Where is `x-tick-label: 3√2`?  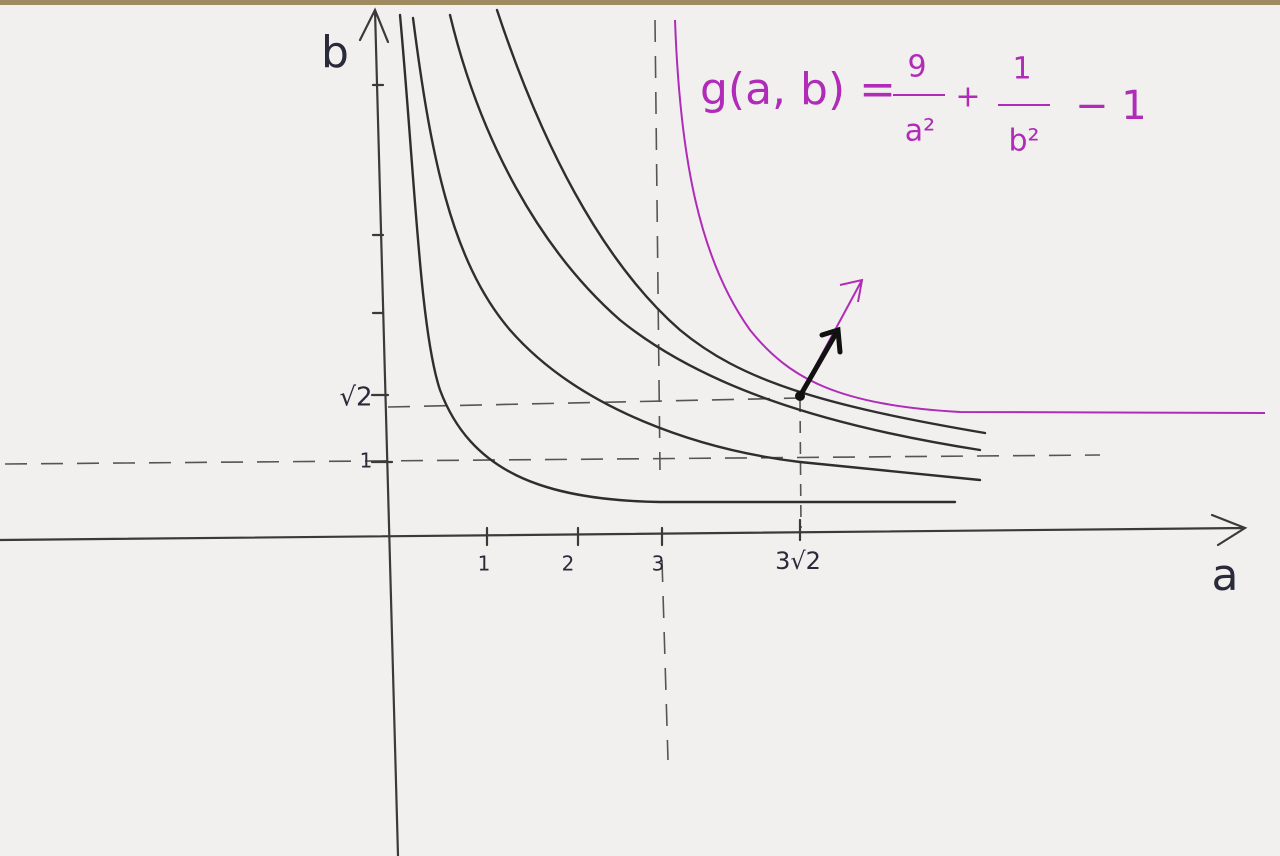
x-tick-label: 3√2 is located at coordinates (798, 561).